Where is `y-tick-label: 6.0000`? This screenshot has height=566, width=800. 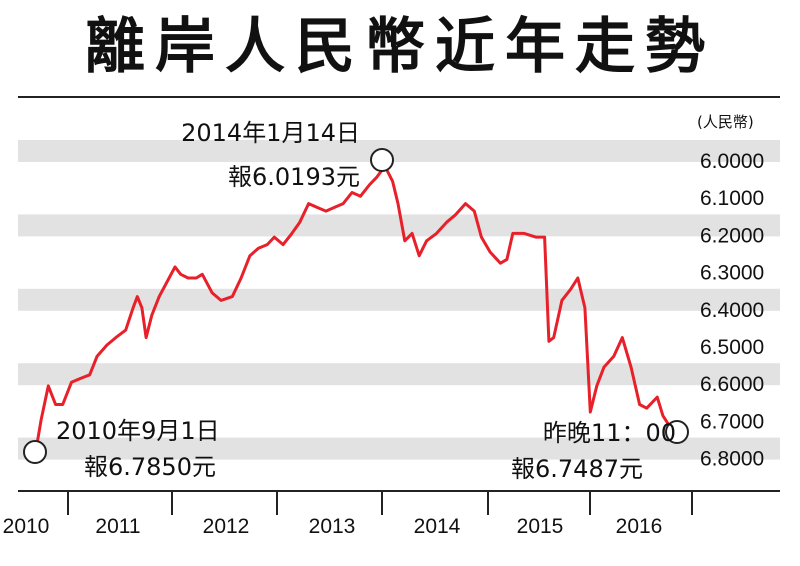
y-tick-label: 6.0000 is located at coordinates (732, 161).